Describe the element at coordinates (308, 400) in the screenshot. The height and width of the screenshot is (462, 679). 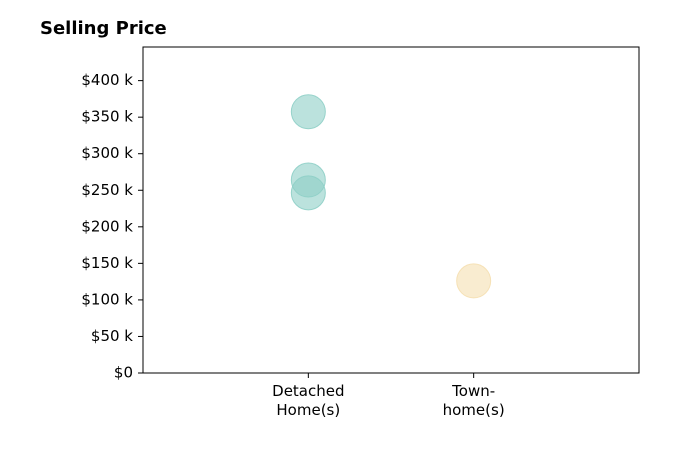
I see `x-tick-label: Detached Home(s)` at that location.